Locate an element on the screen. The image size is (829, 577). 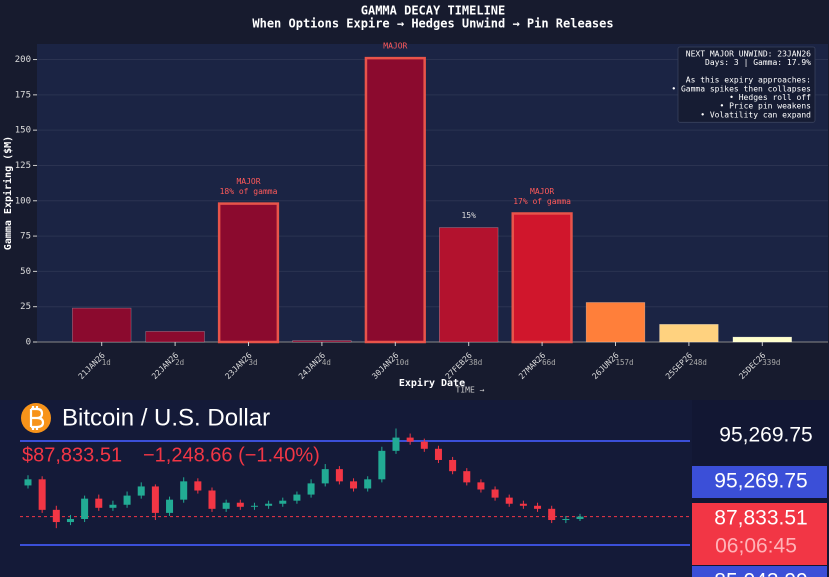
info-box-bg is located at coordinates (746, 84).